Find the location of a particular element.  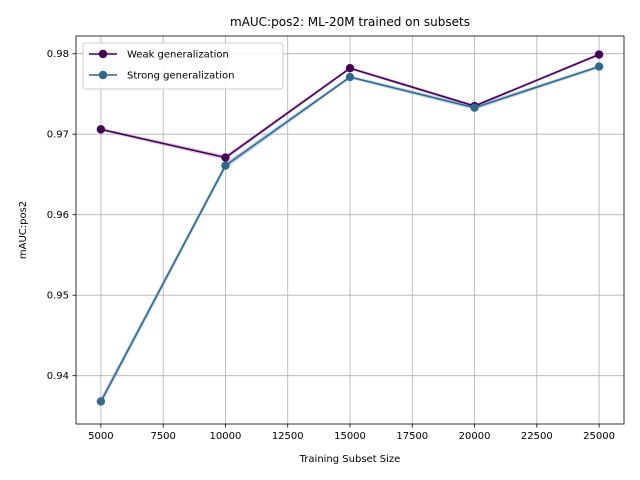

legend-box is located at coordinates (183, 66).